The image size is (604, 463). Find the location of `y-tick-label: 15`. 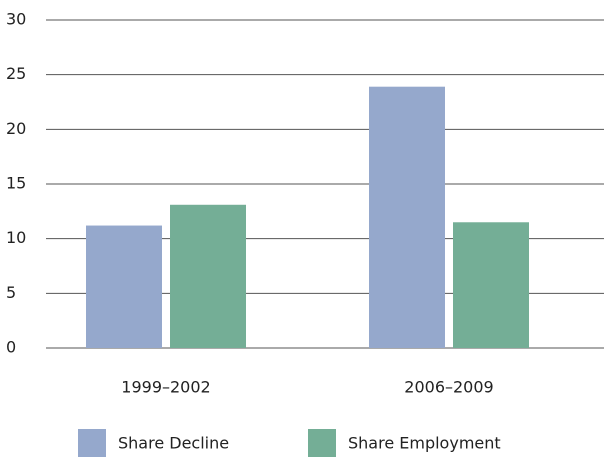

y-tick-label: 15 is located at coordinates (16, 183).